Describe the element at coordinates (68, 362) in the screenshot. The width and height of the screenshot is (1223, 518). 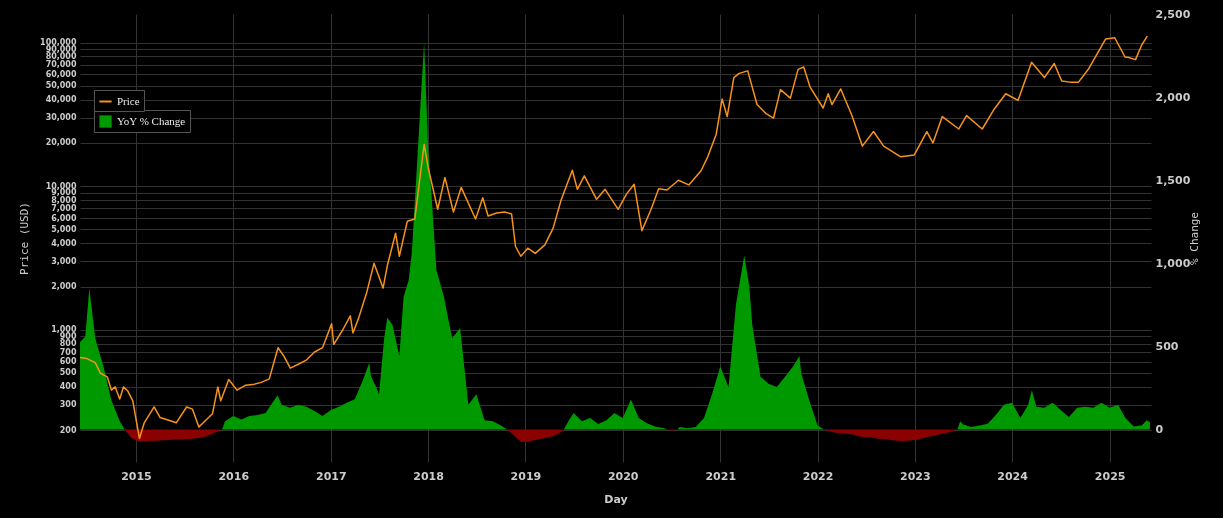
I see `y-tick-label: 600` at that location.